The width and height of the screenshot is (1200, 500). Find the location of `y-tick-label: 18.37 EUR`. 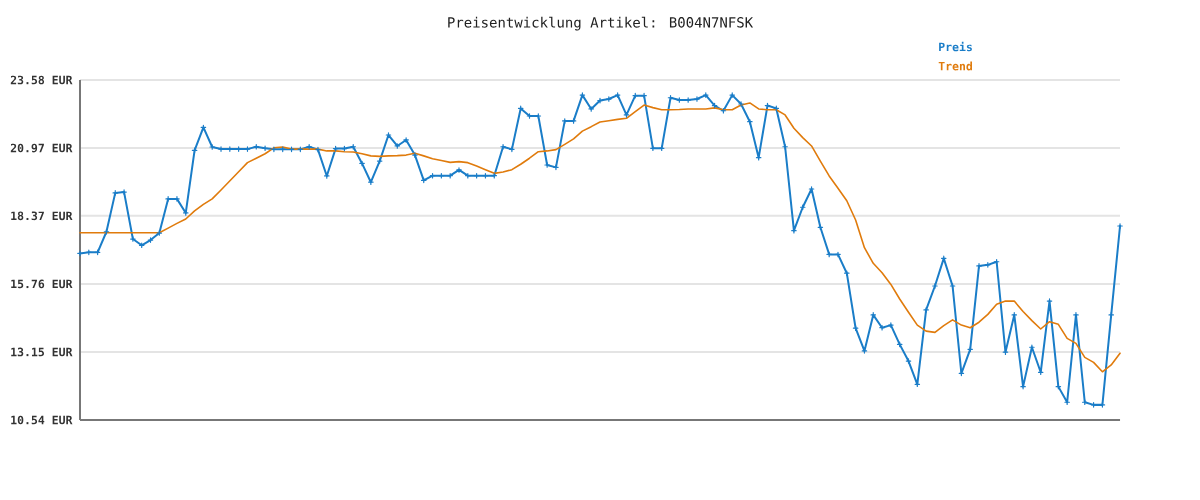

y-tick-label: 18.37 EUR is located at coordinates (42, 216).